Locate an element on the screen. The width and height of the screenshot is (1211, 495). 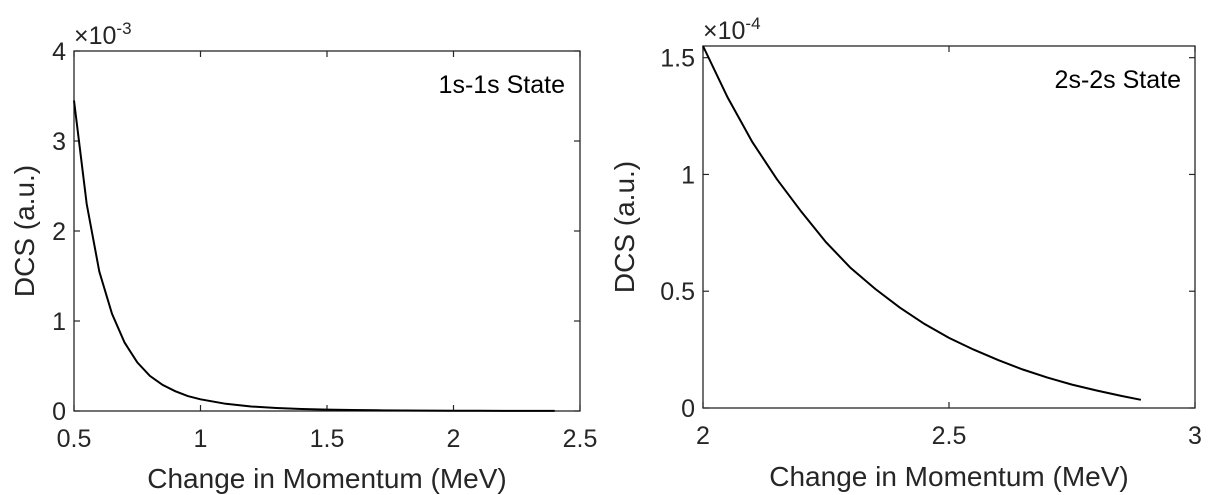
y-multiplier-exponent: -3 is located at coordinates (123, 28).